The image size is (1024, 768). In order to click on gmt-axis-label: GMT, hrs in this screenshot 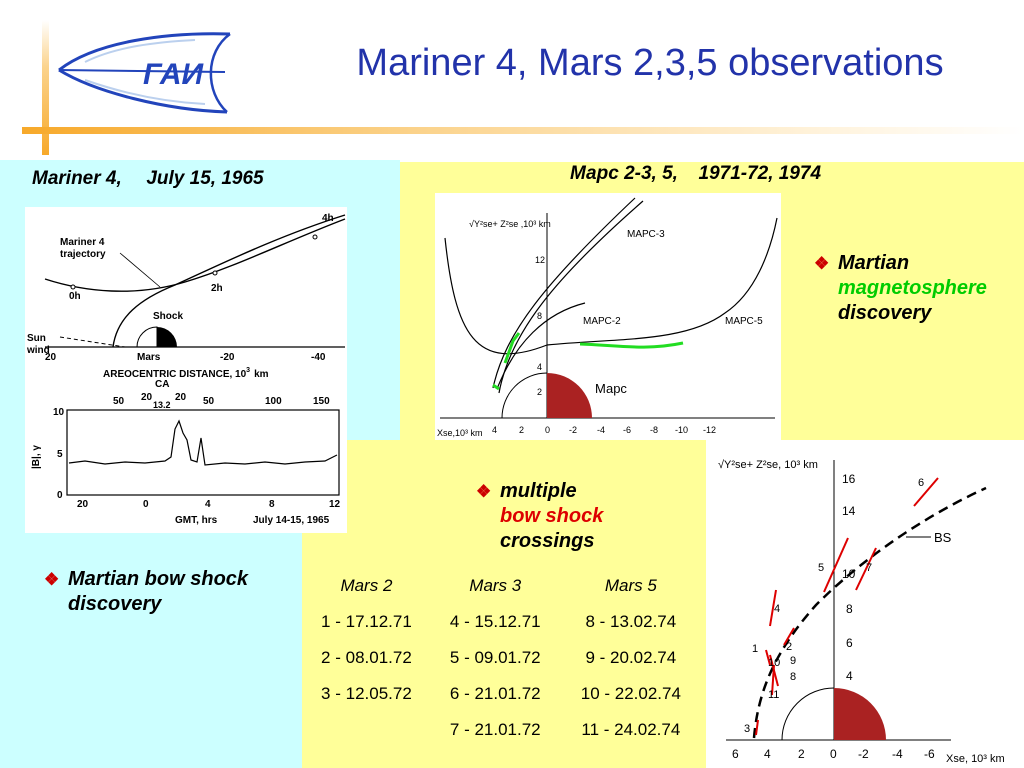, I will do `click(196, 520)`.